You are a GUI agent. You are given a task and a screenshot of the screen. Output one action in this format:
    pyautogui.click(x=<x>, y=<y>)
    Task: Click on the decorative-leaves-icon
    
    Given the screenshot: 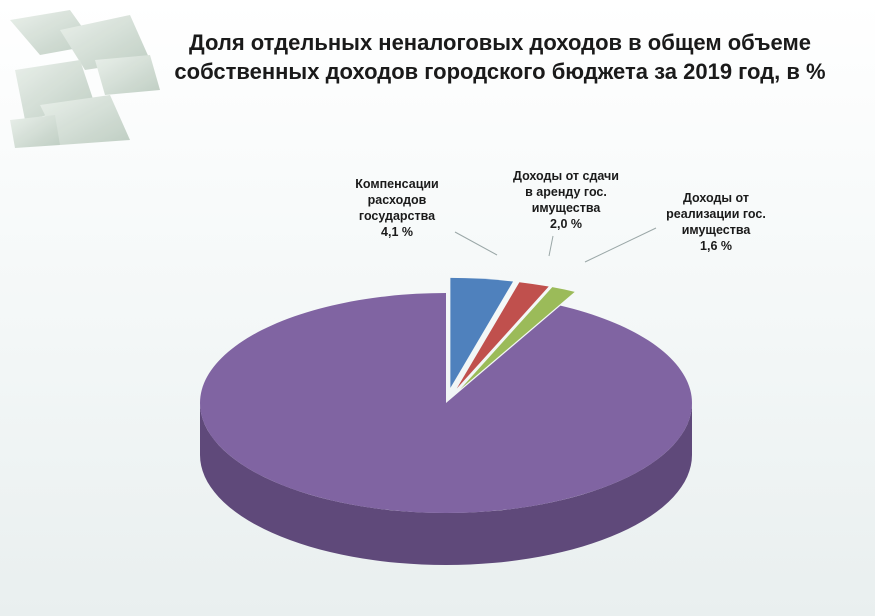 What is the action you would take?
    pyautogui.click(x=85, y=79)
    